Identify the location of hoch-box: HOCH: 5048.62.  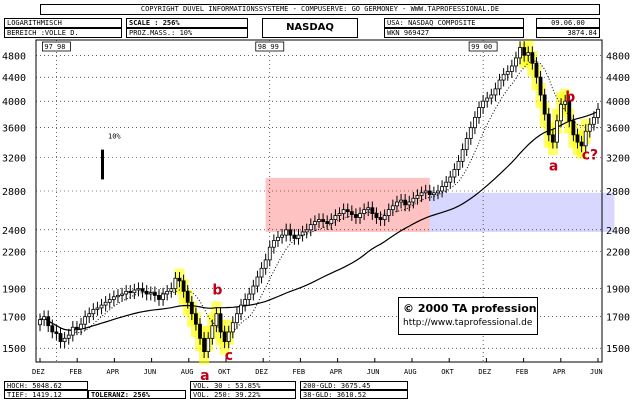
(46, 385).